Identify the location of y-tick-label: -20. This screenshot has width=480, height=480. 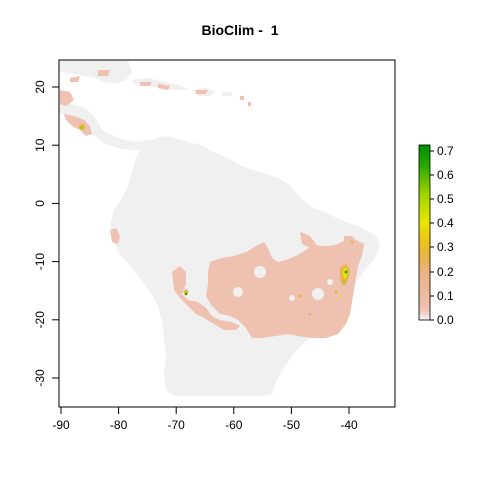
(40, 320).